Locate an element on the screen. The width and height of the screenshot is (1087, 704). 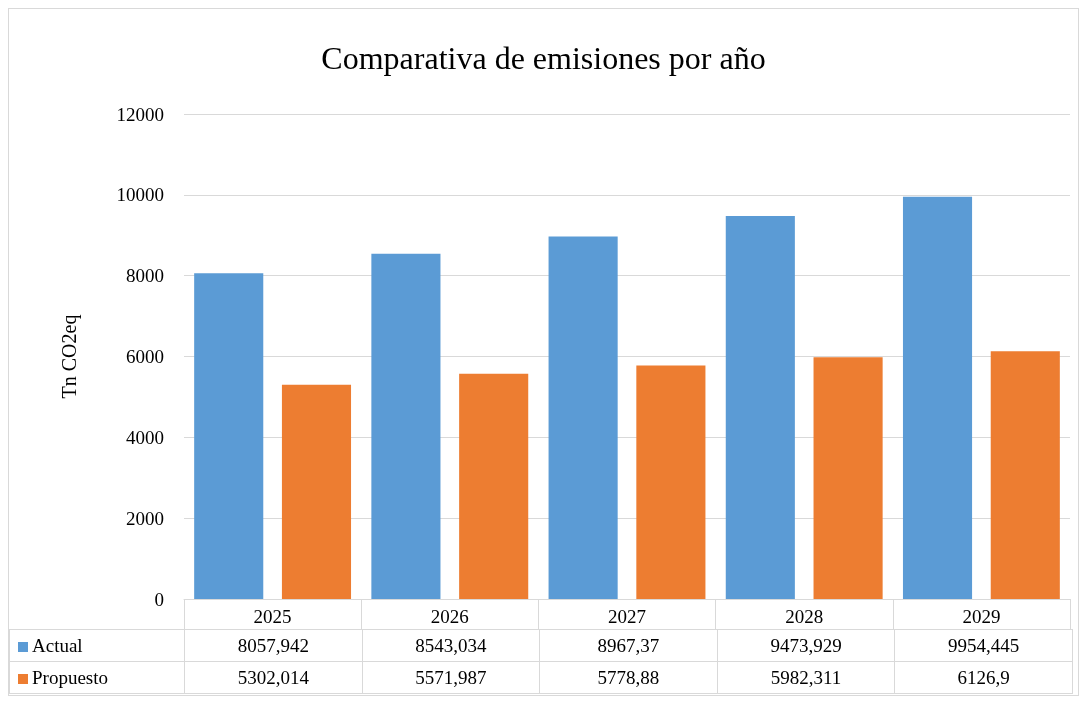
data-label: 5571,987 is located at coordinates (451, 677).